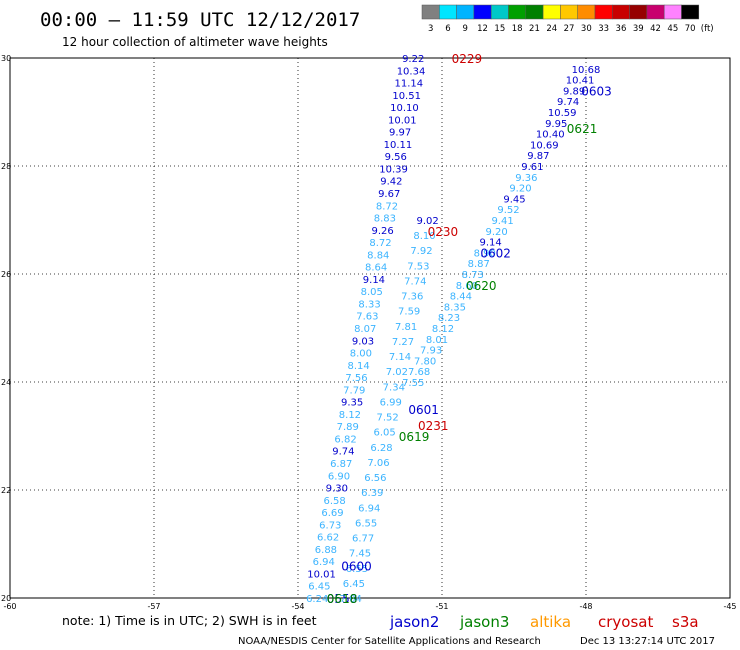  What do you see at coordinates (431, 351) in the screenshot?
I see `wave-height-value: 7.93` at bounding box center [431, 351].